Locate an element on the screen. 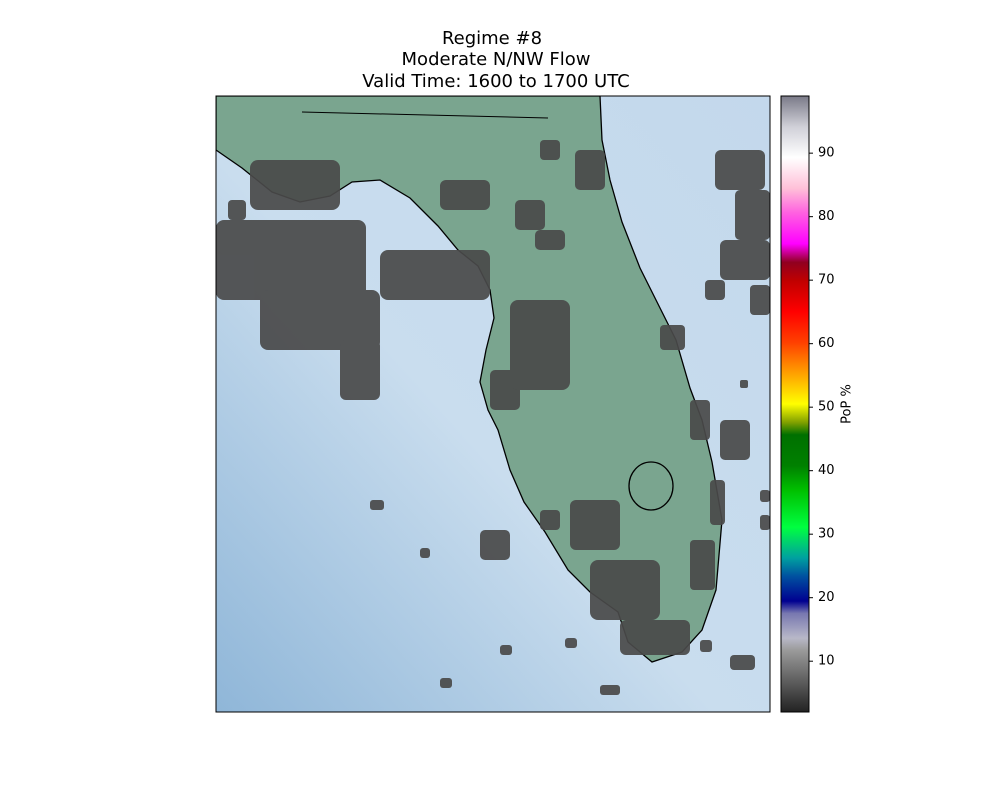  title-line: Regime #8 is located at coordinates (492, 38).